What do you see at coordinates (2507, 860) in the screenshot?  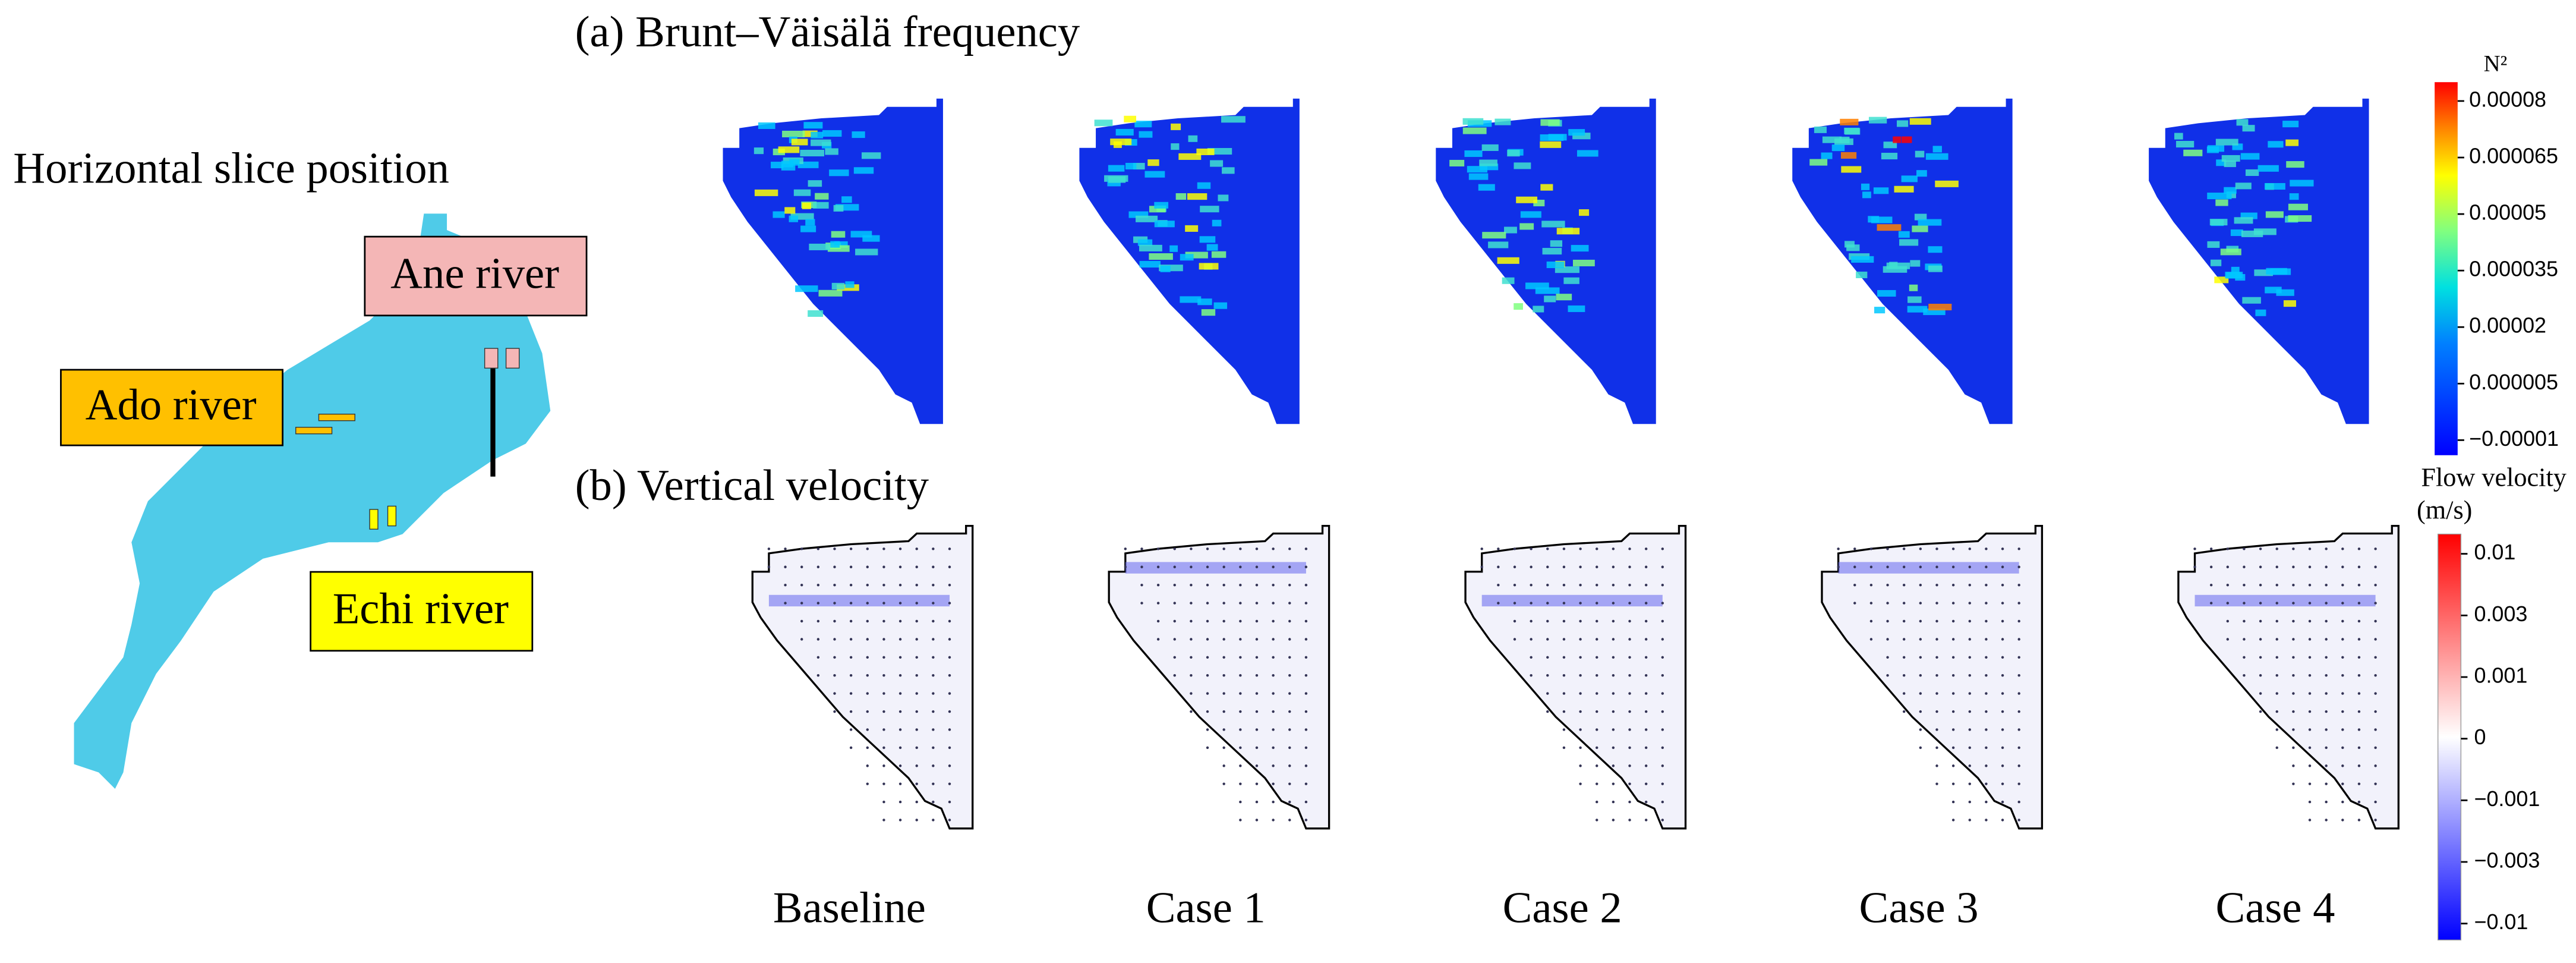 I see `colorbar-tick-label: −0.003` at bounding box center [2507, 860].